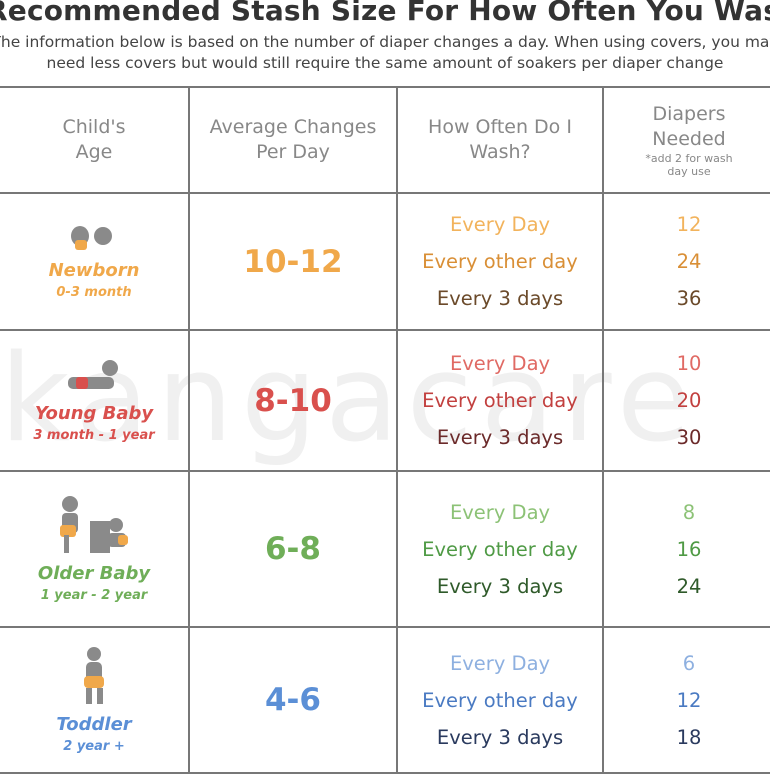  I want to click on changes-cell: 4-6, so click(293, 700).